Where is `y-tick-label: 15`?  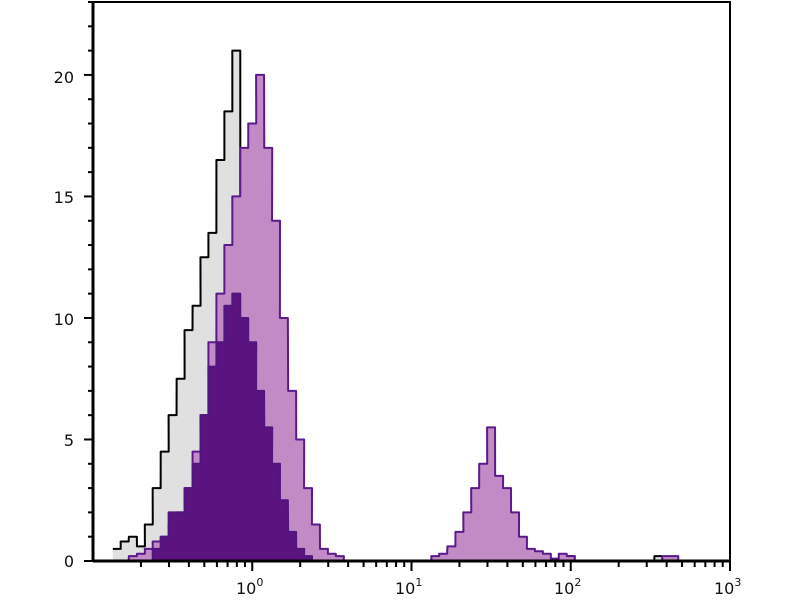 y-tick-label: 15 is located at coordinates (64, 197).